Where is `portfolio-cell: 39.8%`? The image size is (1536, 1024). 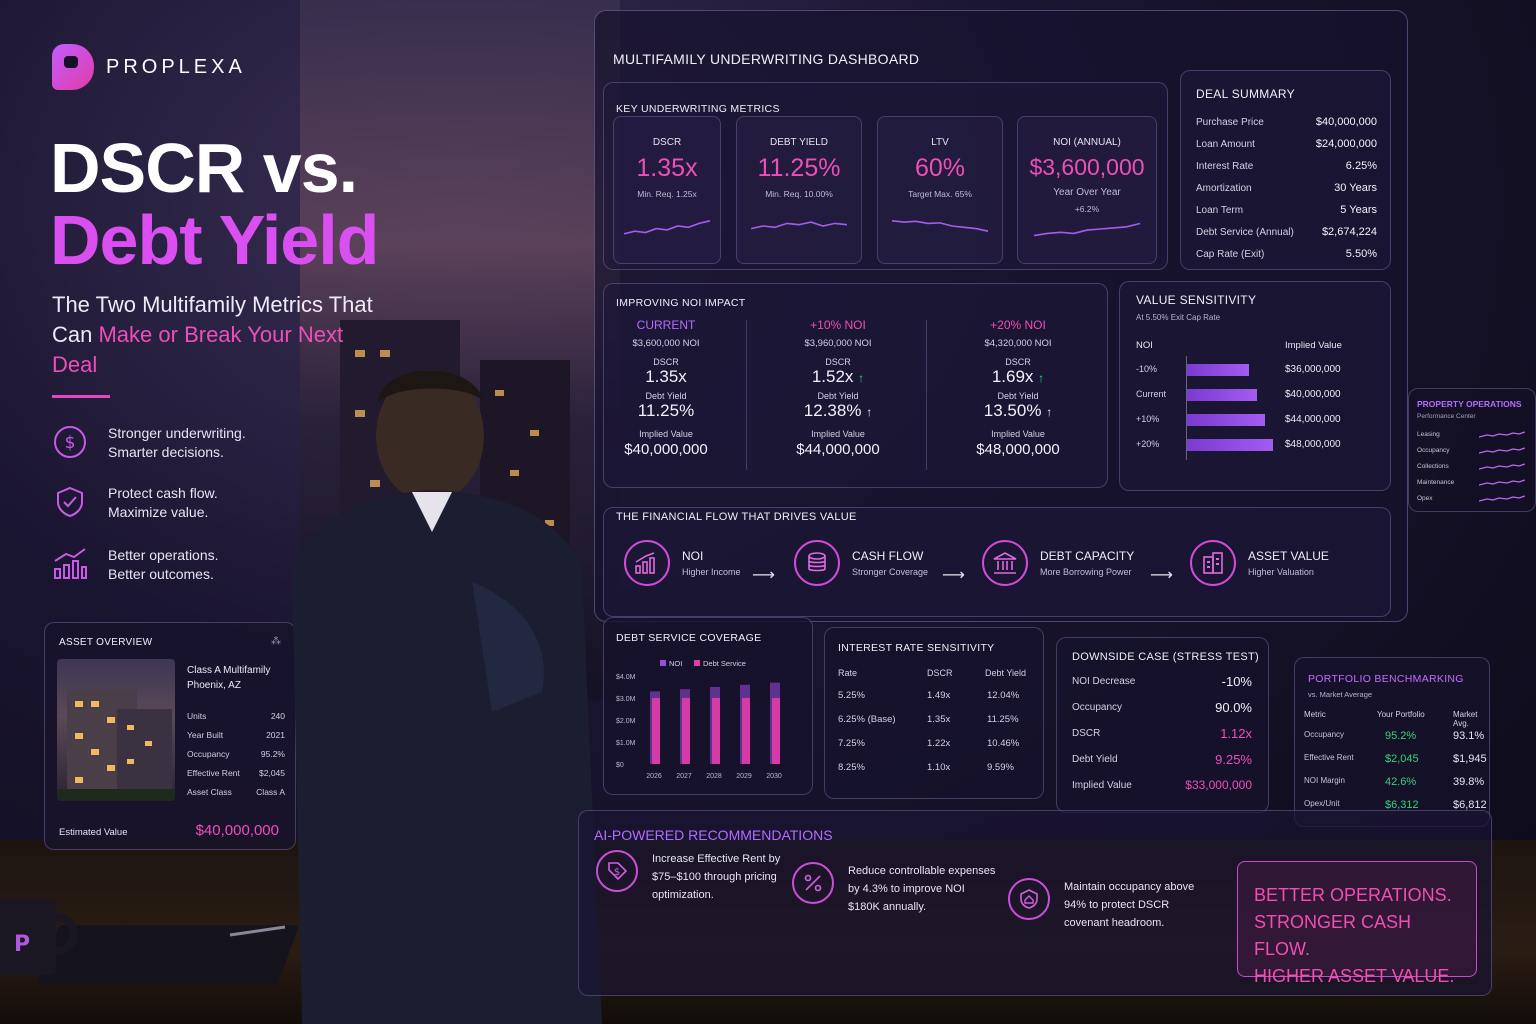 portfolio-cell: 39.8% is located at coordinates (1469, 782).